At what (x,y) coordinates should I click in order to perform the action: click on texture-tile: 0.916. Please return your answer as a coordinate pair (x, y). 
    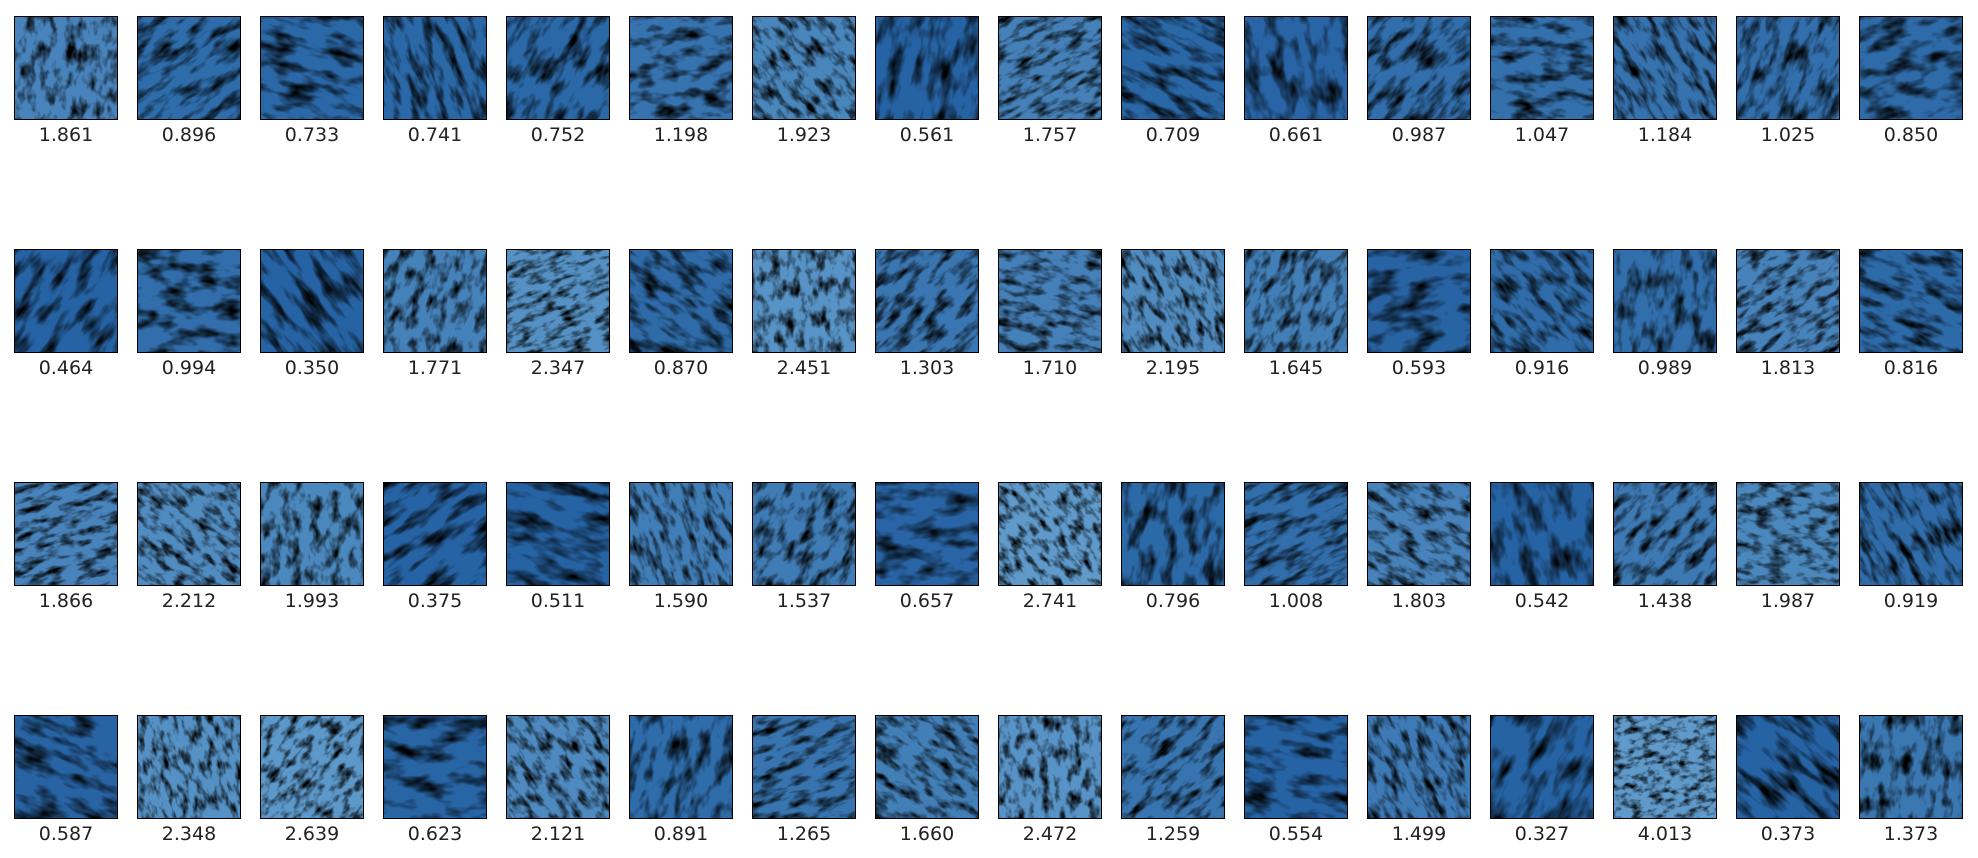
    Looking at the image, I should click on (1542, 313).